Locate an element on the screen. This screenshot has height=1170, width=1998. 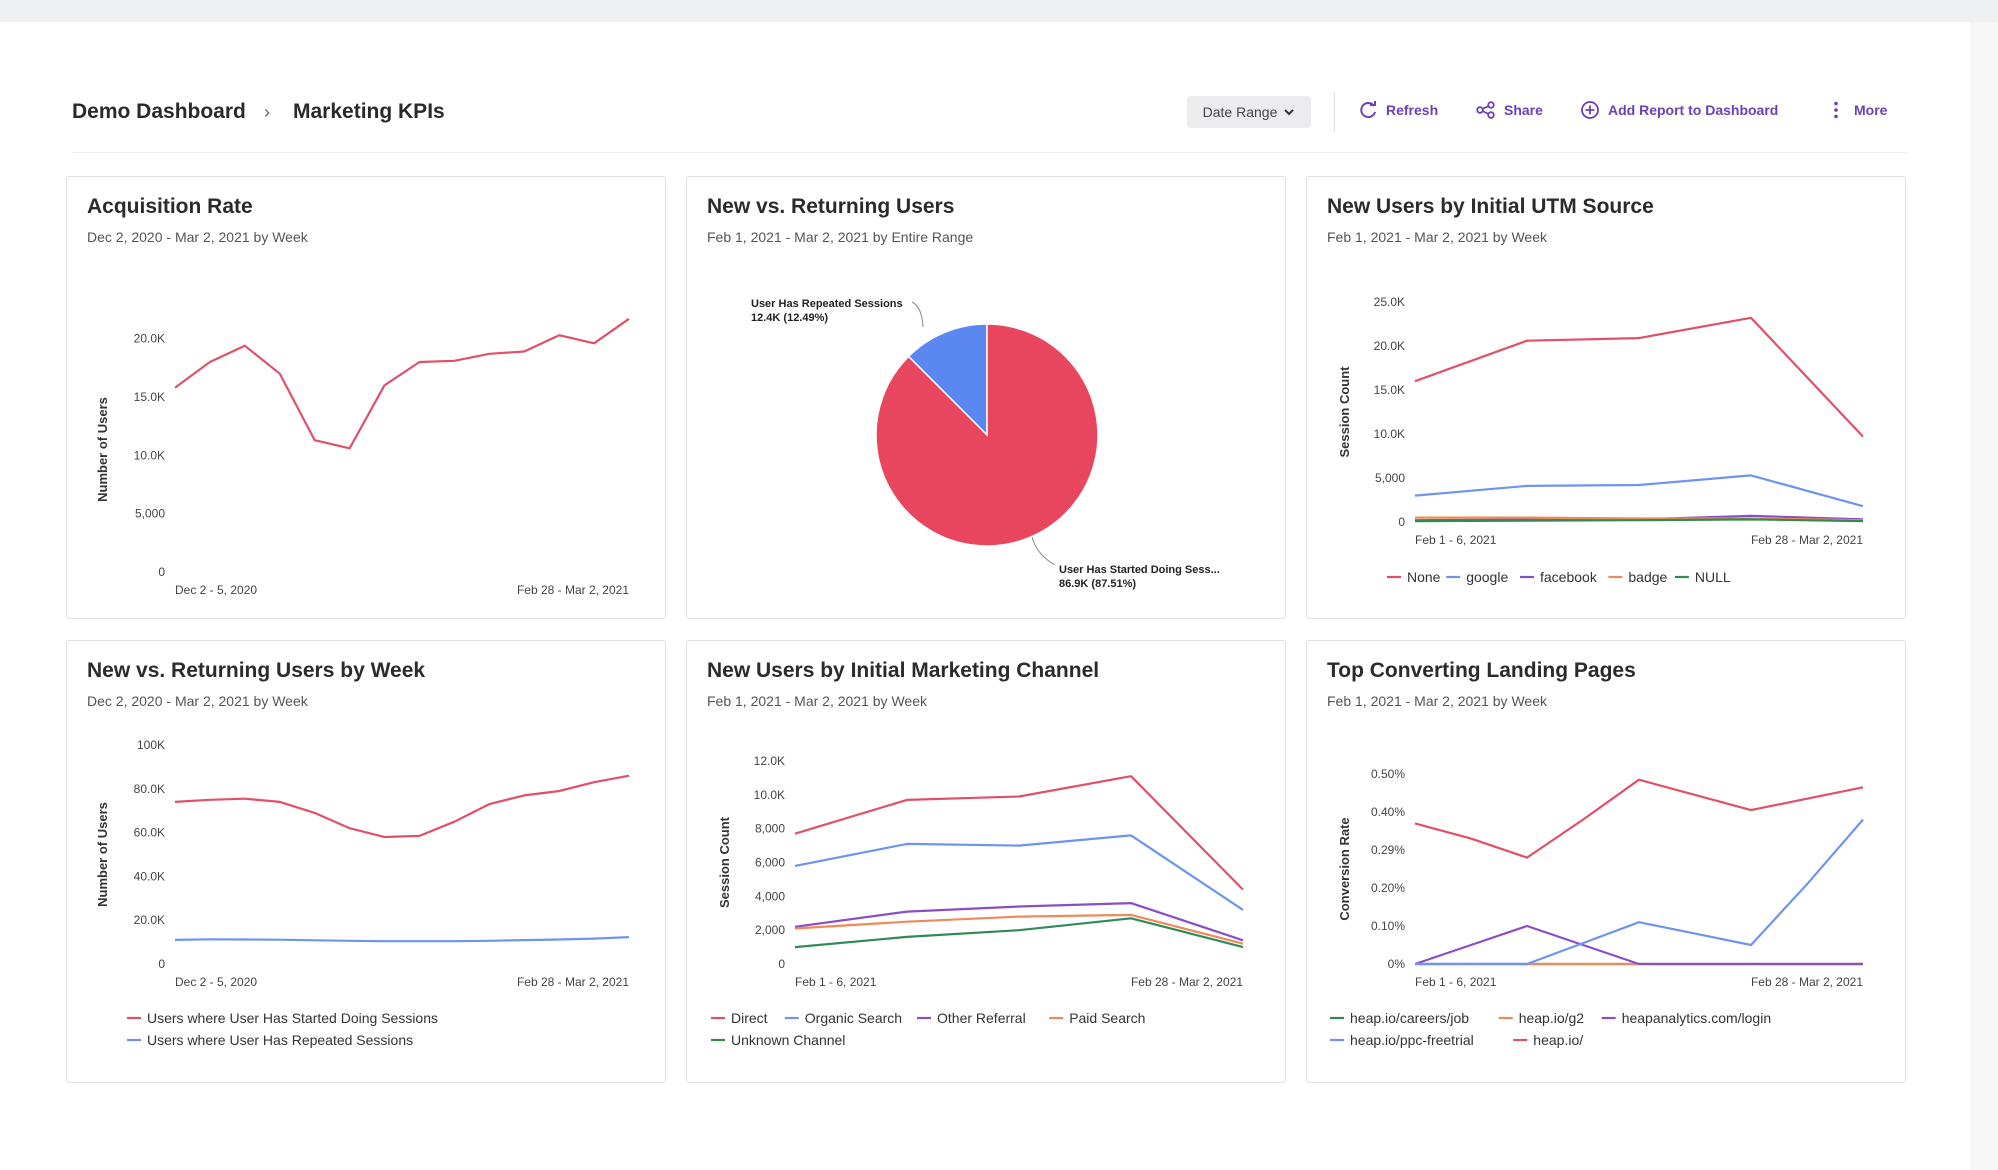
series-line-paid-search is located at coordinates (1019, 929).